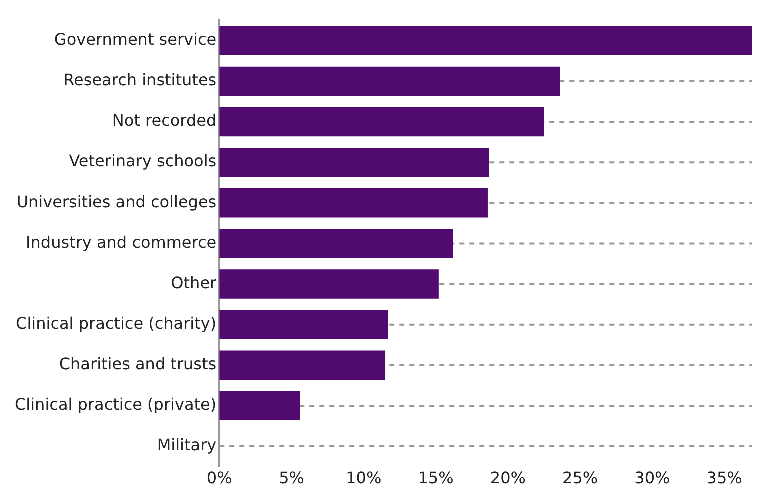 The width and height of the screenshot is (782, 502). Describe the element at coordinates (194, 282) in the screenshot. I see `y-tick-label: Other` at that location.